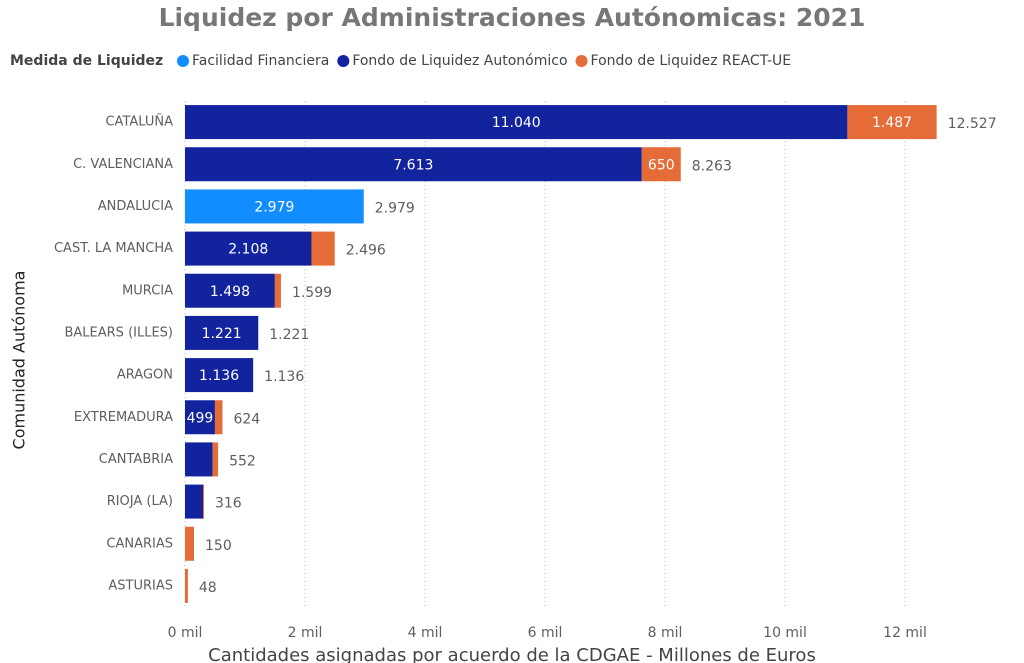 Image resolution: width=1024 pixels, height=663 pixels. Describe the element at coordinates (312, 293) in the screenshot. I see `total-label: 1.599` at that location.